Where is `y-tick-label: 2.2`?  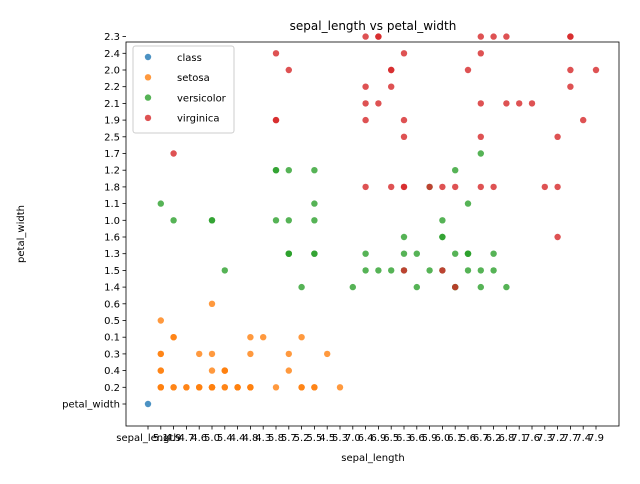 y-tick-label: 2.2 is located at coordinates (112, 87).